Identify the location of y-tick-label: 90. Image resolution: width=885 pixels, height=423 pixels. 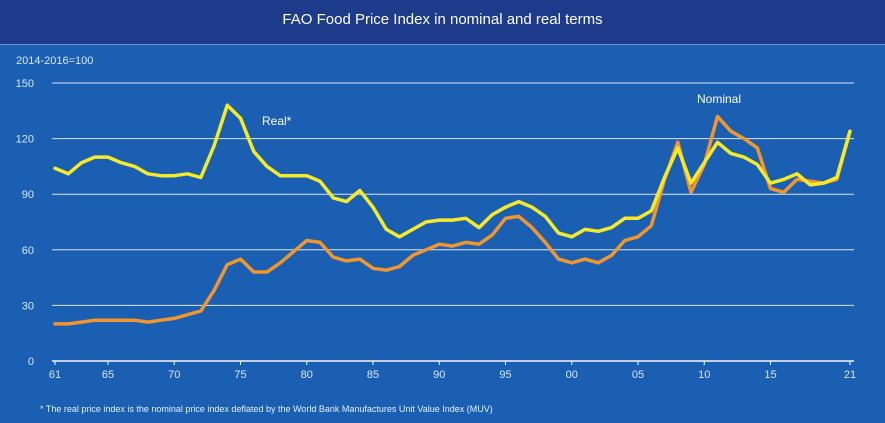
(28, 195).